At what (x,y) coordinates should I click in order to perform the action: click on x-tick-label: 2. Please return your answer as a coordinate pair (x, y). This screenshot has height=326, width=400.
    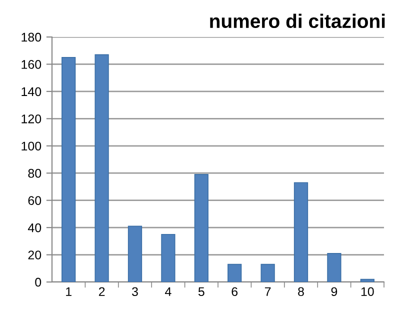
    Looking at the image, I should click on (101, 291).